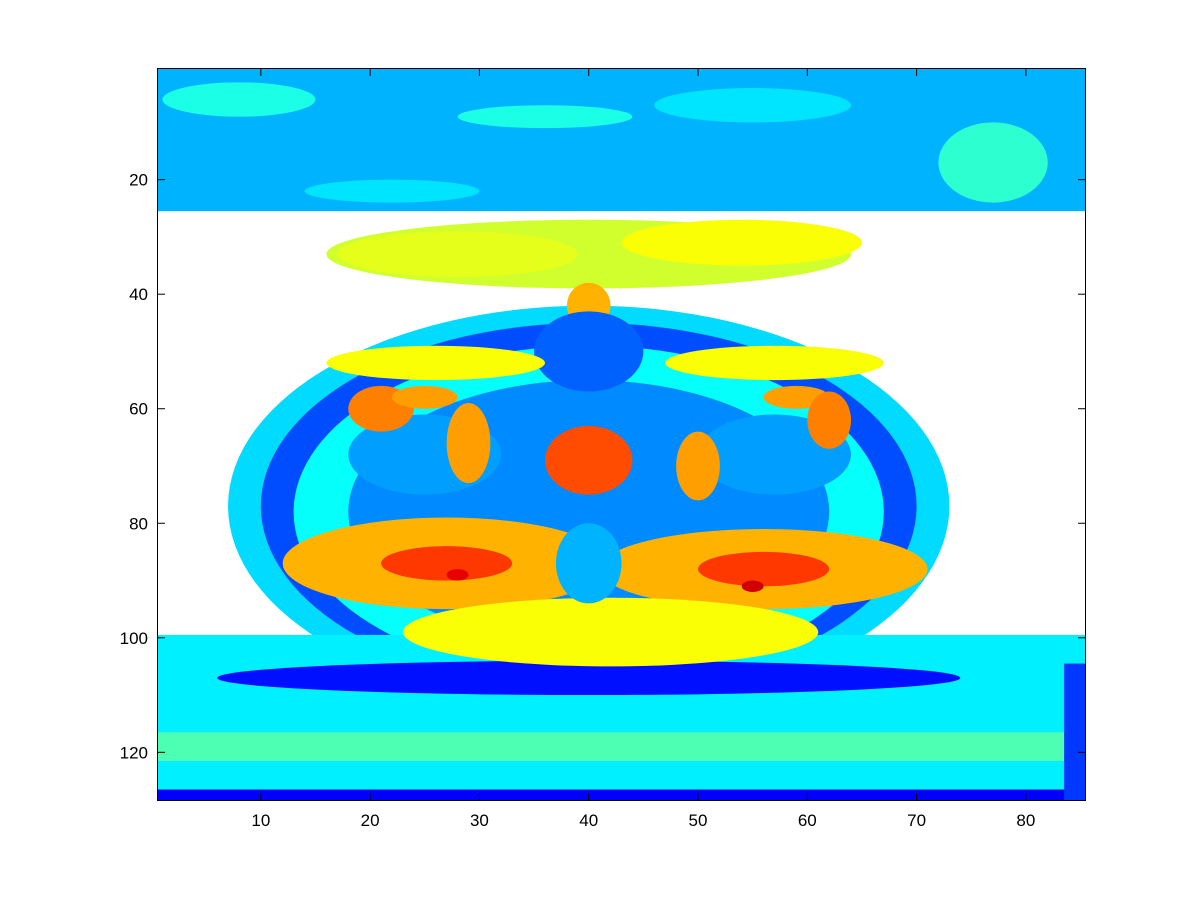  Describe the element at coordinates (138, 180) in the screenshot. I see `y-tick-label: 20` at that location.